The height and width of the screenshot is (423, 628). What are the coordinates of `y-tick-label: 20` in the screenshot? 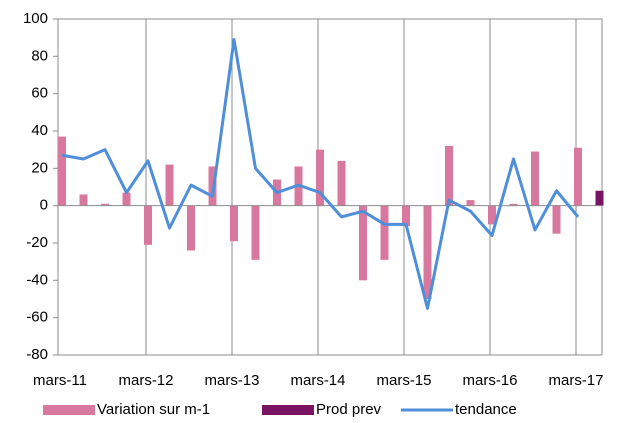 It's located at (39, 167).